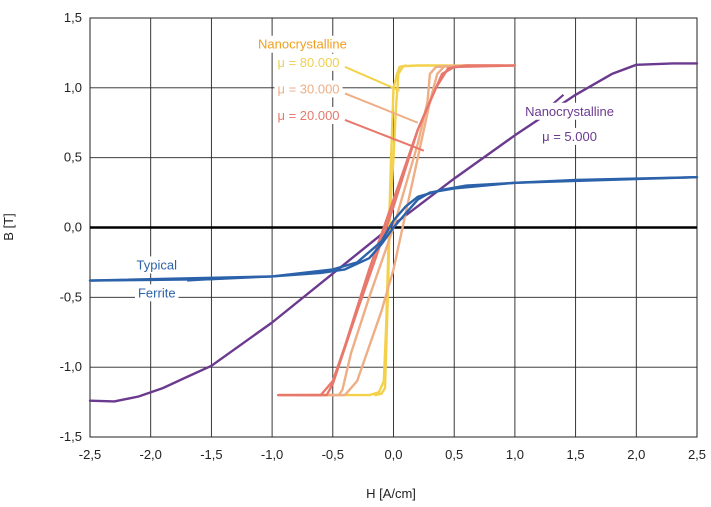 The image size is (711, 507). I want to click on y-tick-label: 0,0, so click(73, 227).